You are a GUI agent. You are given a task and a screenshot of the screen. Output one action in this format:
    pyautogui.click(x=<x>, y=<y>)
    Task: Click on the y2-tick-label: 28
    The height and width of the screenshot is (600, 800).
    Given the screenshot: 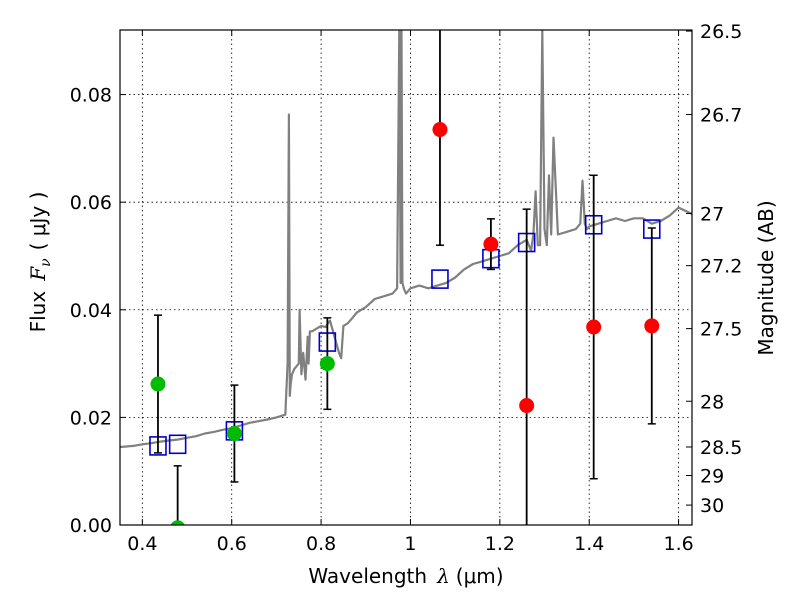 What is the action you would take?
    pyautogui.click(x=712, y=402)
    